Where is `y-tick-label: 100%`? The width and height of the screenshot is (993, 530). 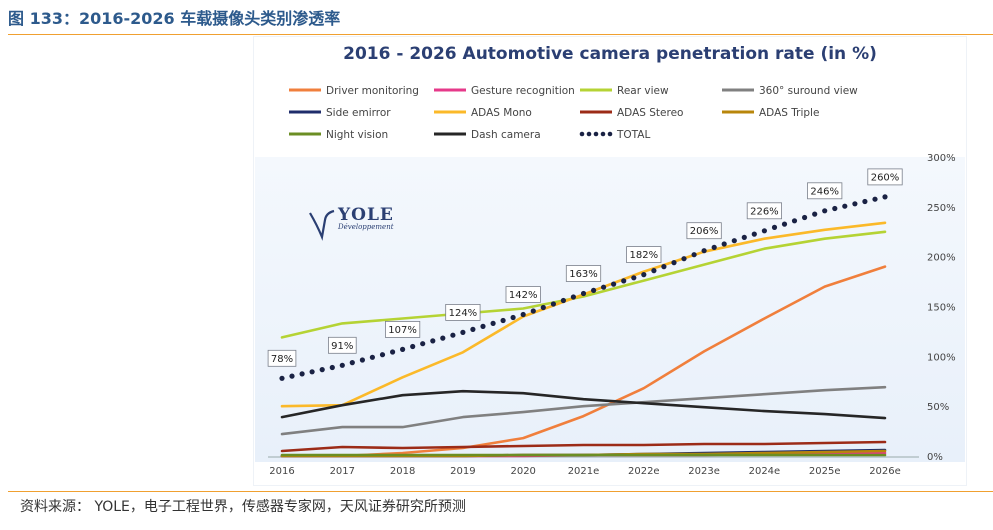 y-tick-label: 100% is located at coordinates (941, 357).